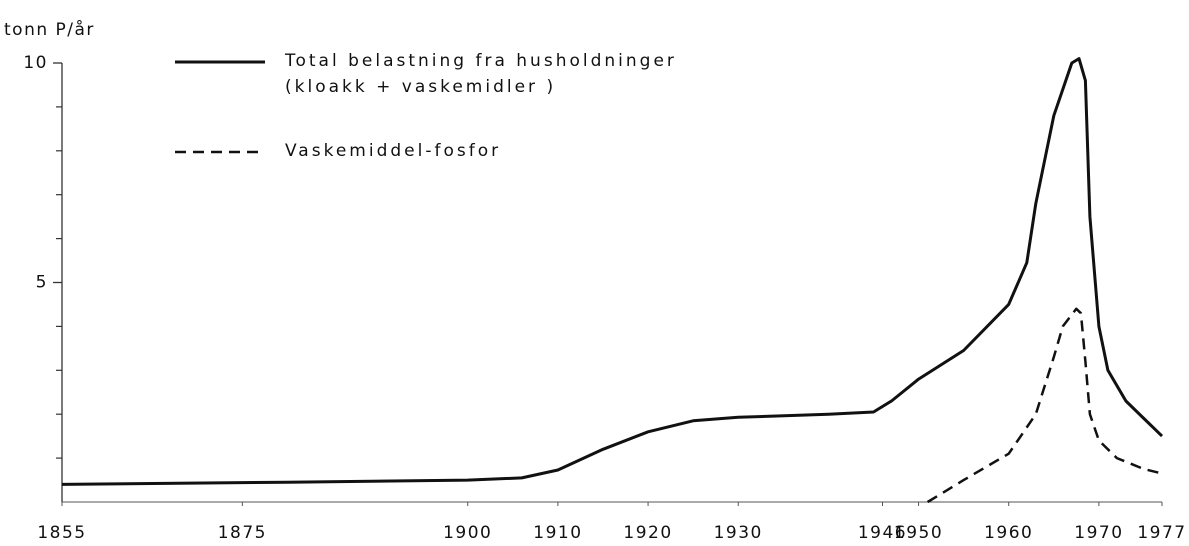 This screenshot has width=1189, height=546. What do you see at coordinates (35, 63) in the screenshot?
I see `y-tick-label: 10` at bounding box center [35, 63].